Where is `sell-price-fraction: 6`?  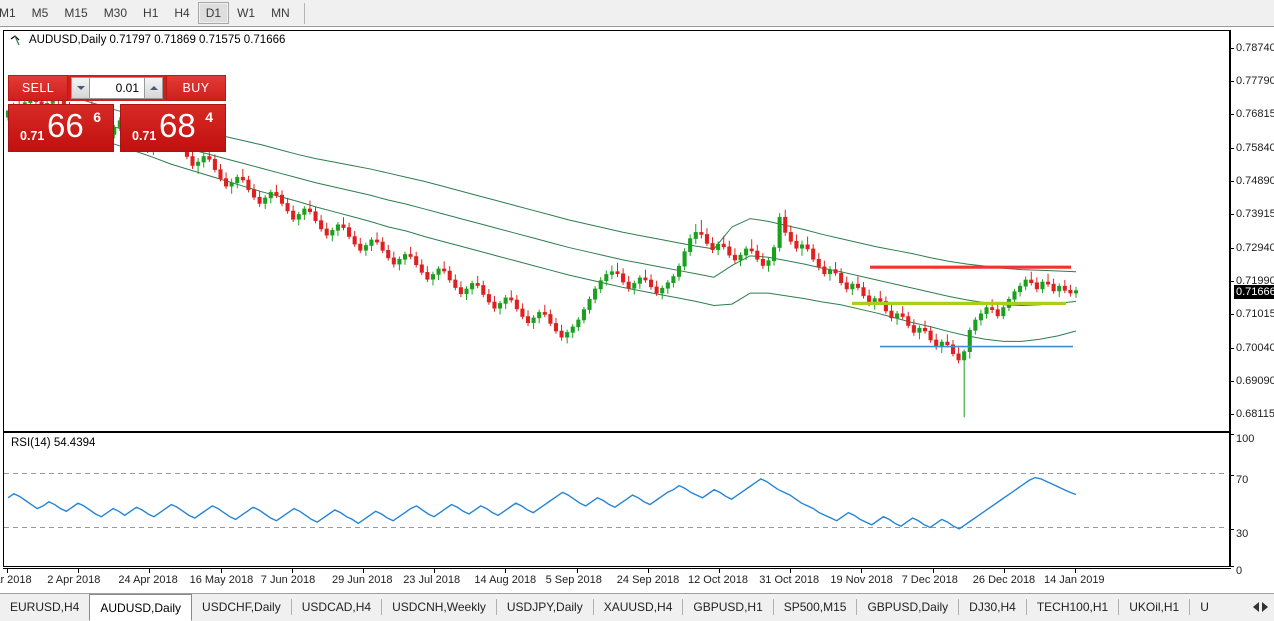
sell-price-fraction: 6 is located at coordinates (97, 117).